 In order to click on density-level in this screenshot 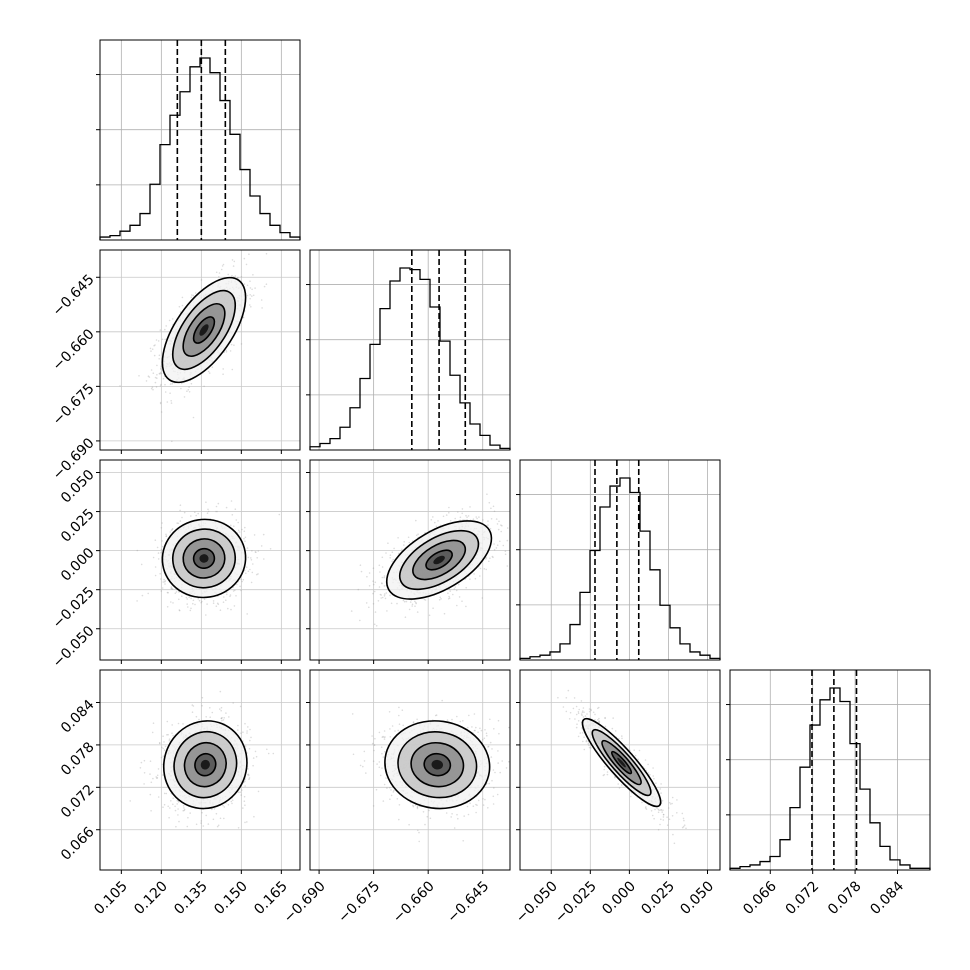, I will do `click(205, 764)`.